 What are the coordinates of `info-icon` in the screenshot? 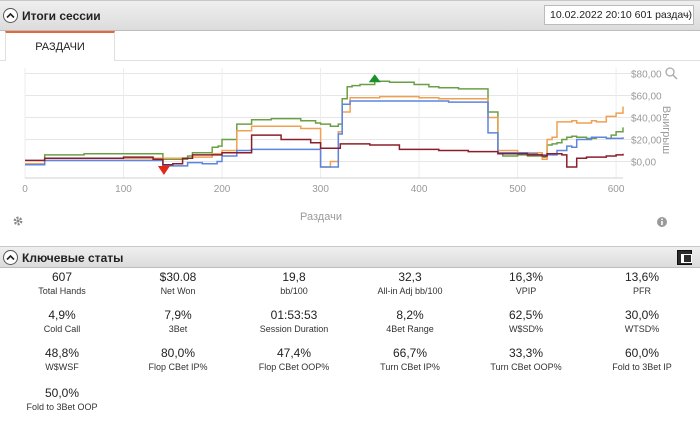 It's located at (662, 222).